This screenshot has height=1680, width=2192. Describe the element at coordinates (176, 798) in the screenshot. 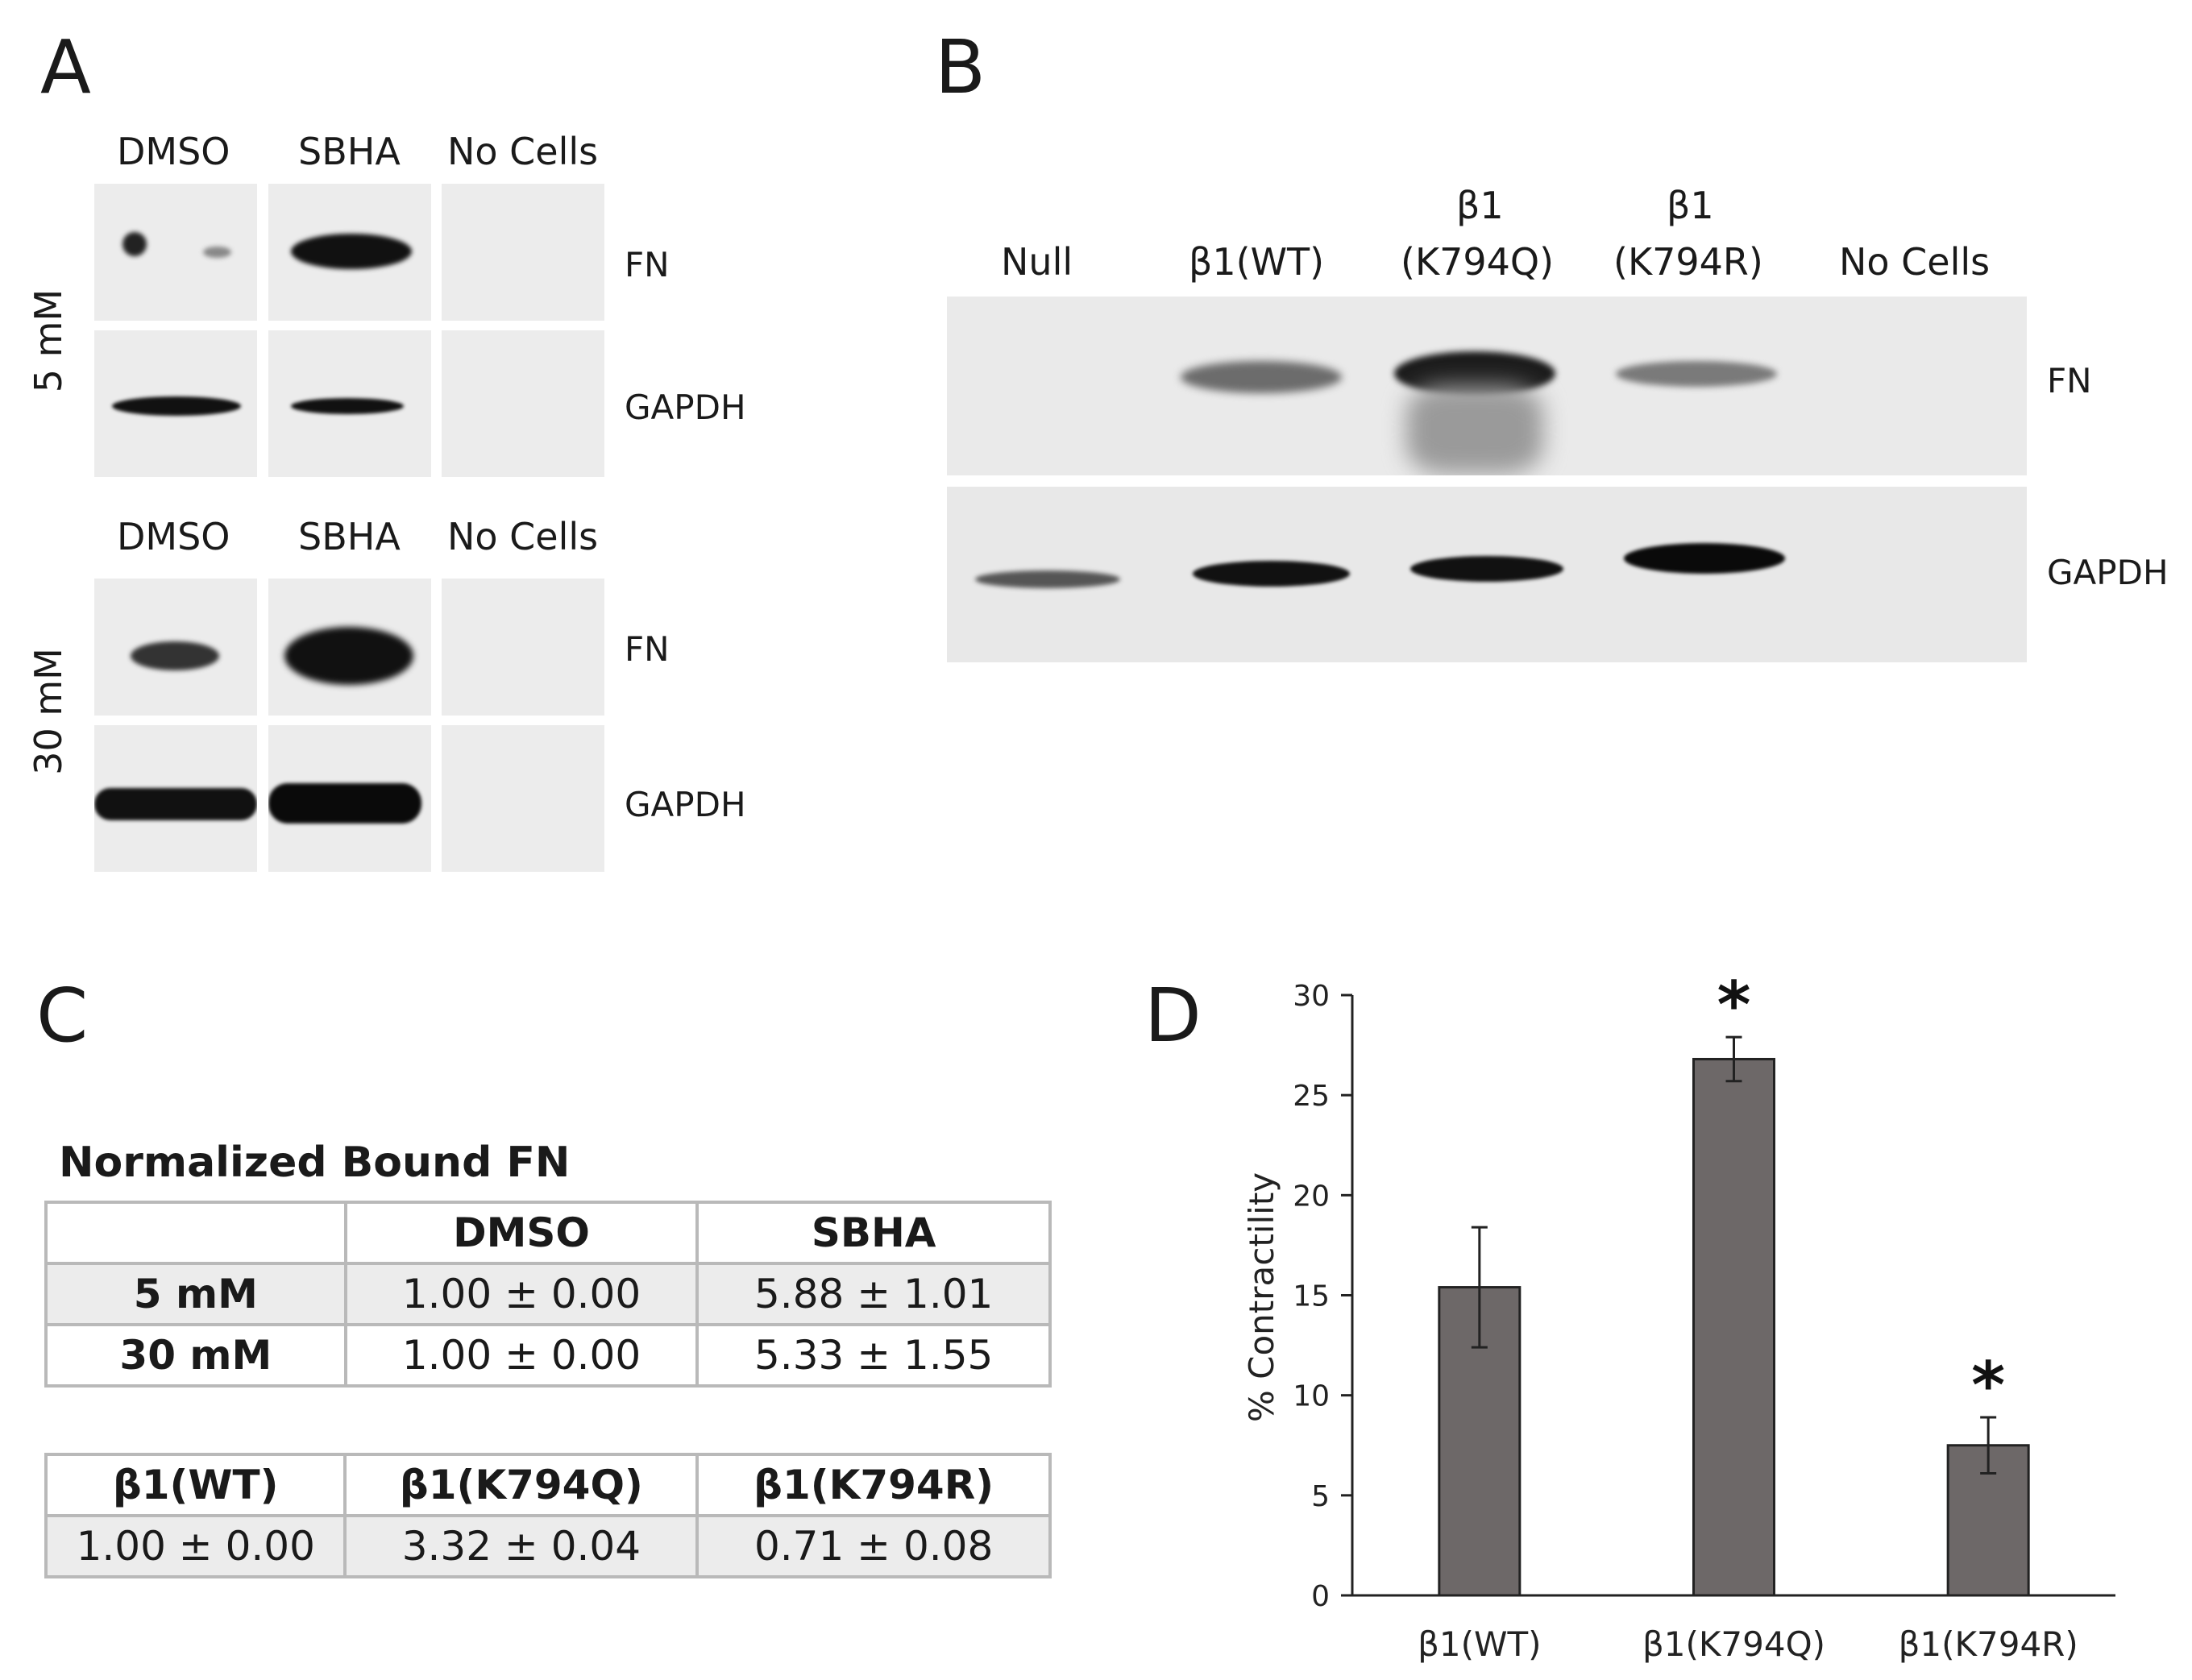

I see `blot-a-30mm-gapdh-dmso` at that location.